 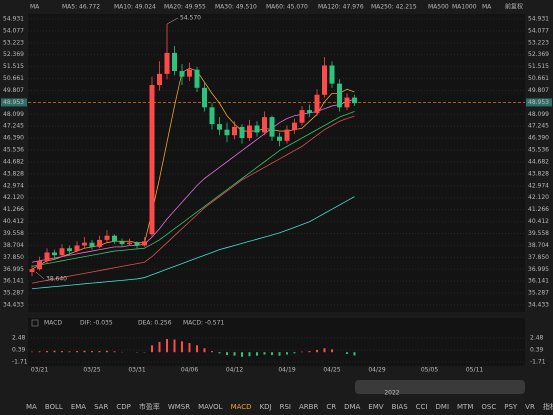 I want to click on toolbar-item: 市盈率, so click(x=149, y=406).